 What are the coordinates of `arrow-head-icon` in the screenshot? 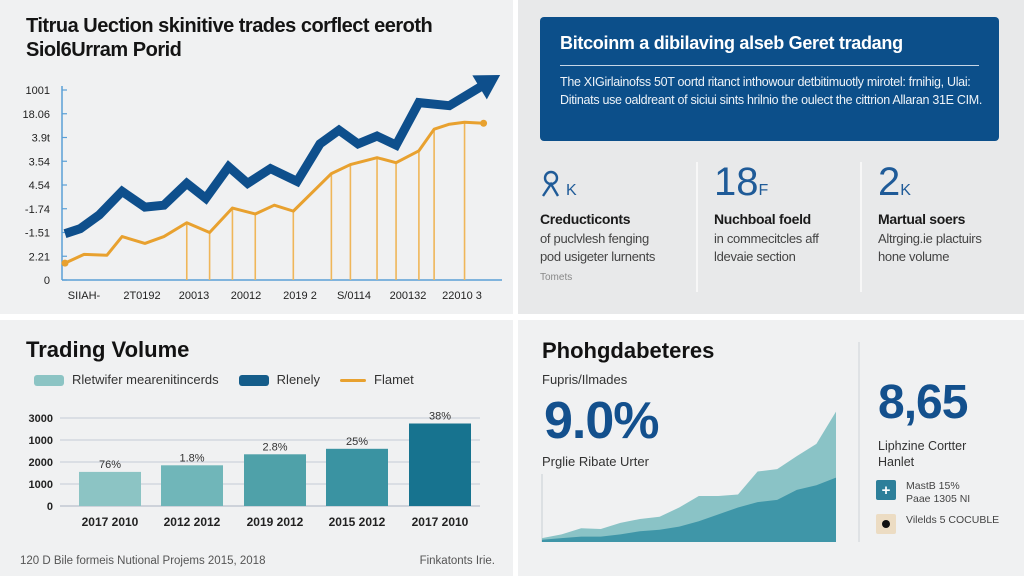 It's located at (486, 87).